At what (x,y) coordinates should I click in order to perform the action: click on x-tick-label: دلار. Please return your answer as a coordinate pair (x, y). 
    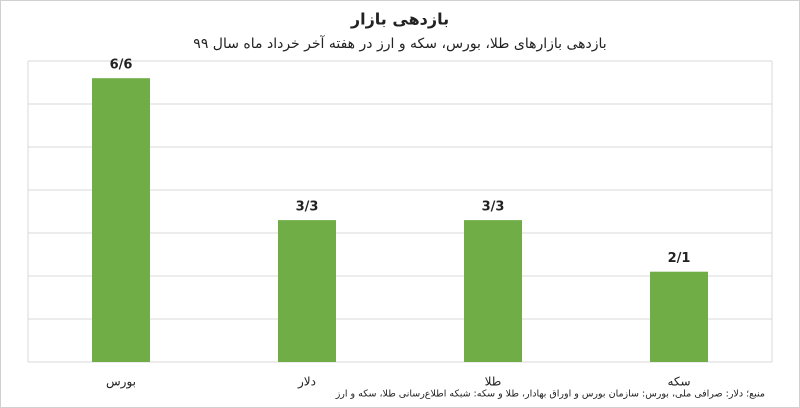
    Looking at the image, I should click on (306, 382).